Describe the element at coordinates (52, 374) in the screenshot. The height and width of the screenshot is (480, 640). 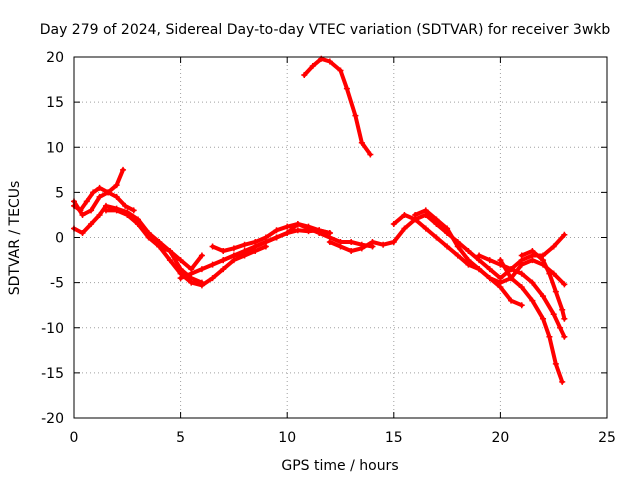
I see `y-tick-label: -15` at that location.